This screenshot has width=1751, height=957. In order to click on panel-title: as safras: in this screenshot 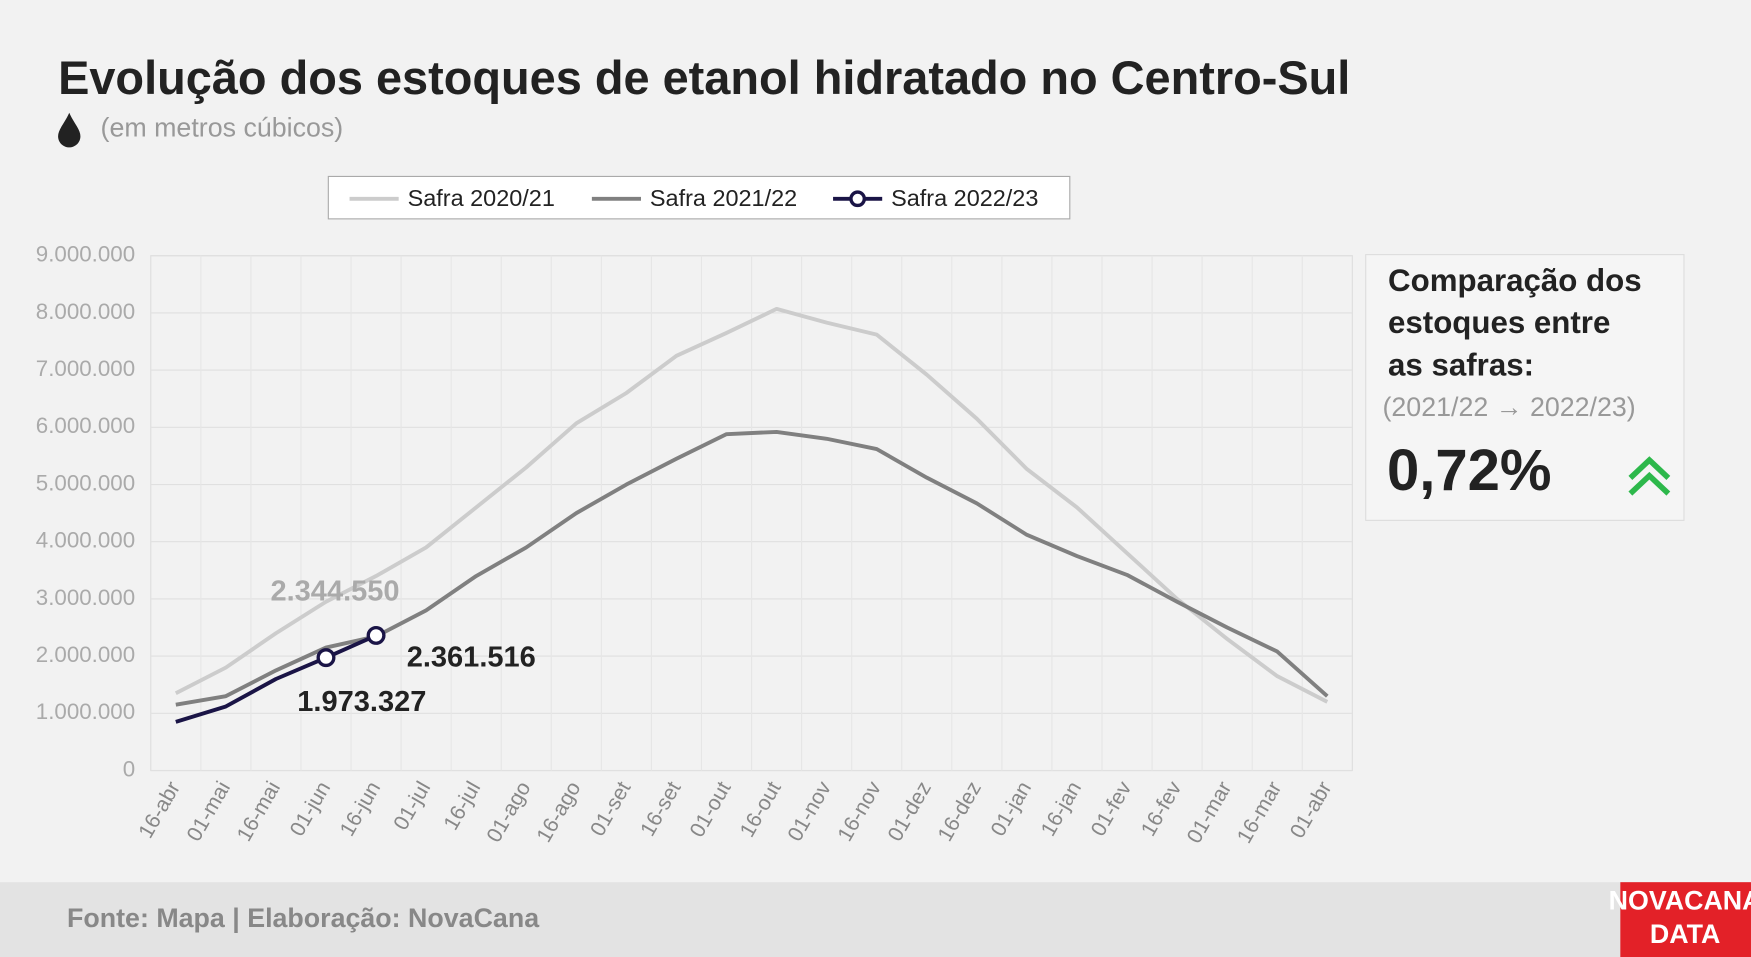, I will do `click(1461, 365)`.